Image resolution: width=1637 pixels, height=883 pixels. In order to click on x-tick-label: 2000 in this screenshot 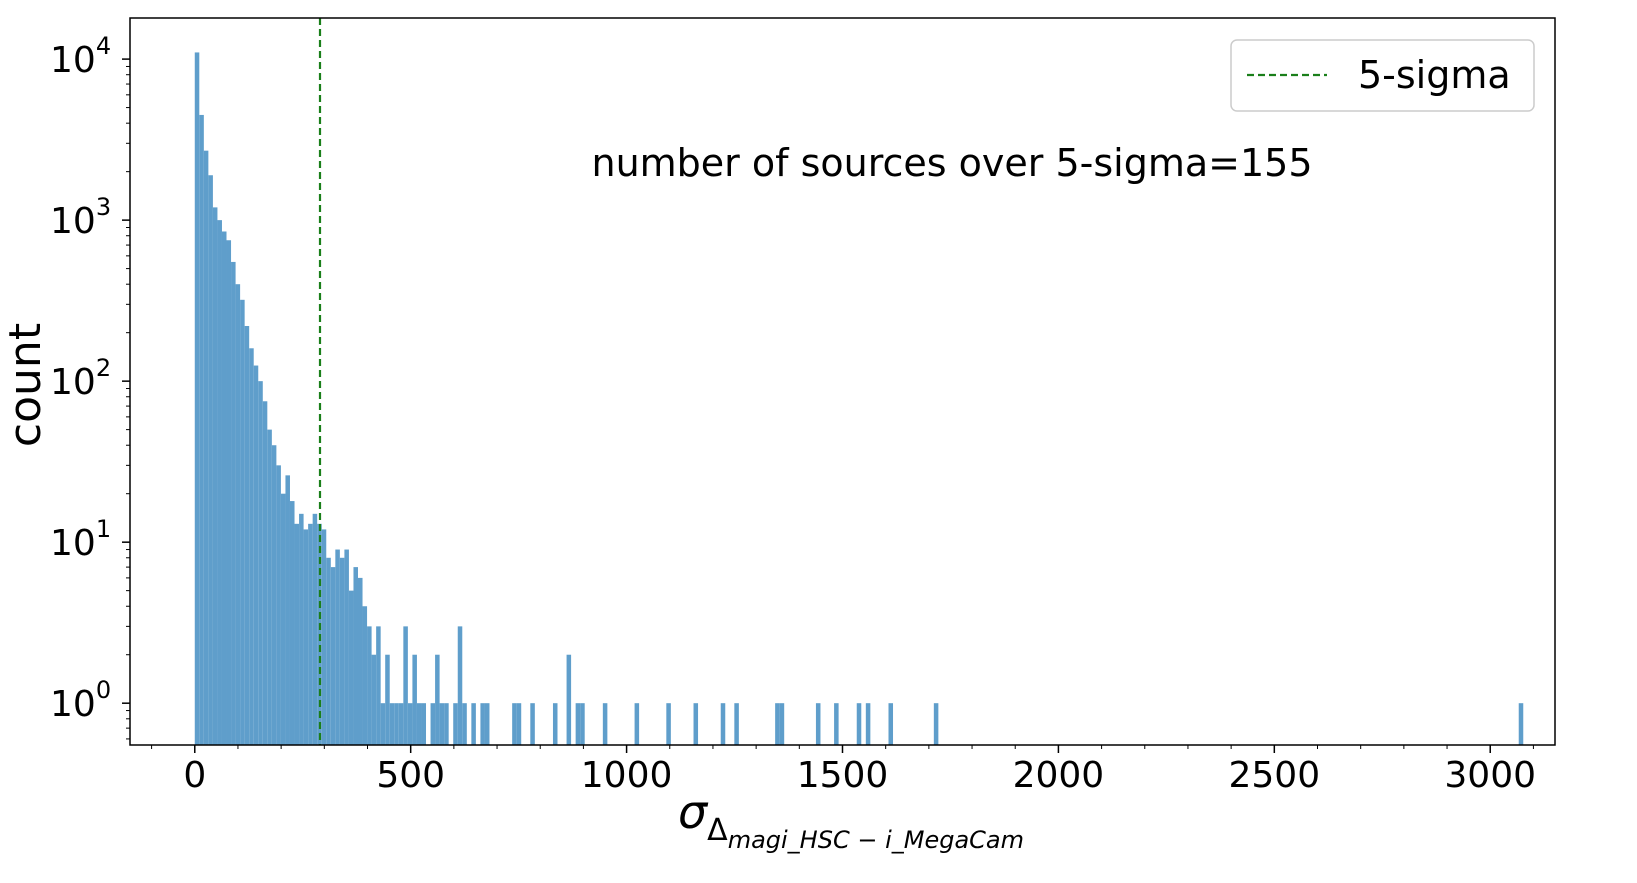, I will do `click(1059, 775)`.